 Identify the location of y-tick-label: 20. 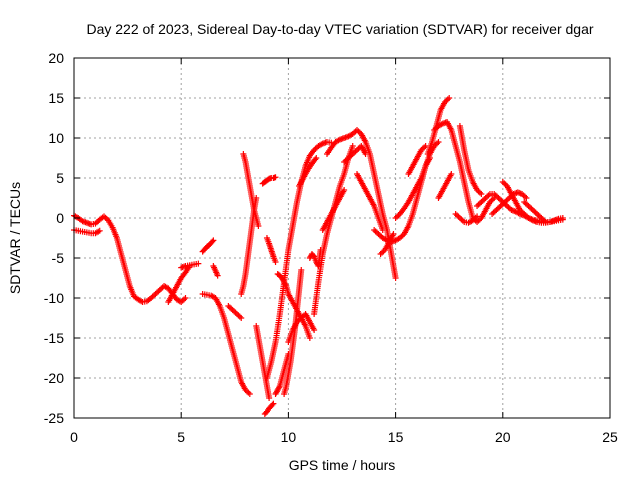
(56, 58).